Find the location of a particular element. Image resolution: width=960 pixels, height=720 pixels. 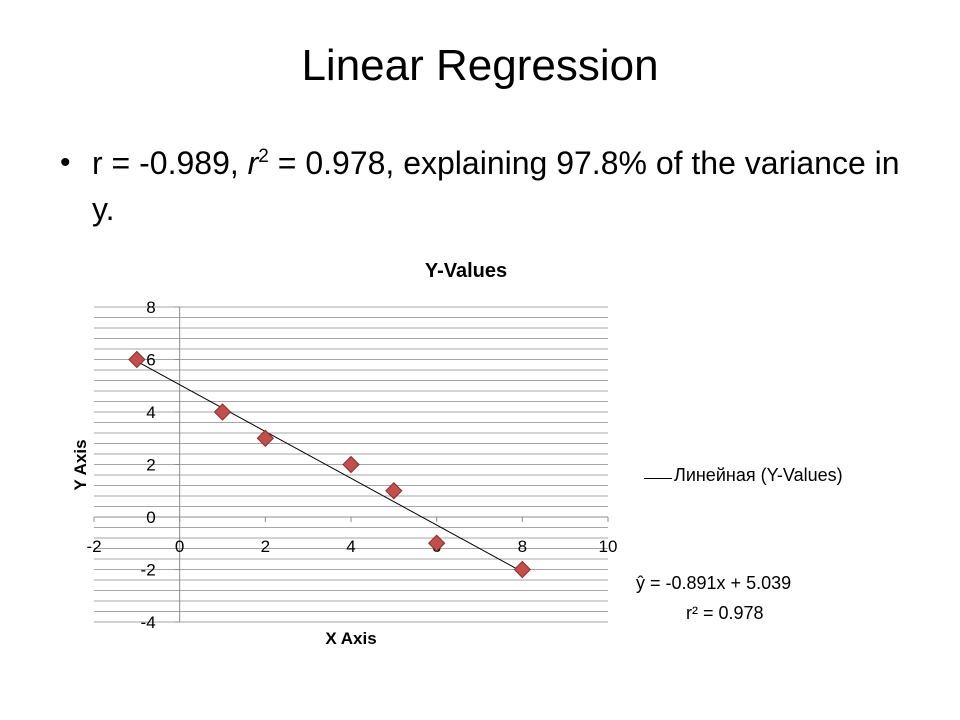

y-tick-label: 4 is located at coordinates (150, 412).